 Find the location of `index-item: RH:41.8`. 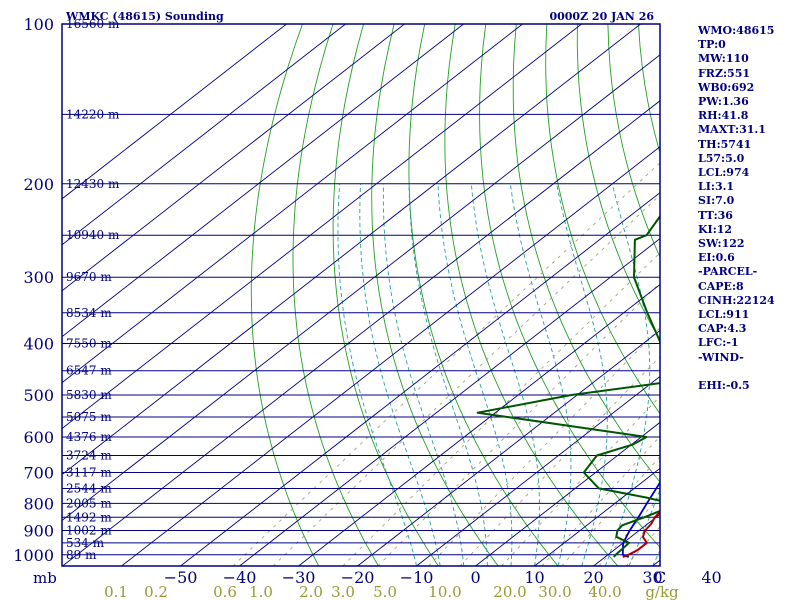

index-item: RH:41.8 is located at coordinates (723, 116).